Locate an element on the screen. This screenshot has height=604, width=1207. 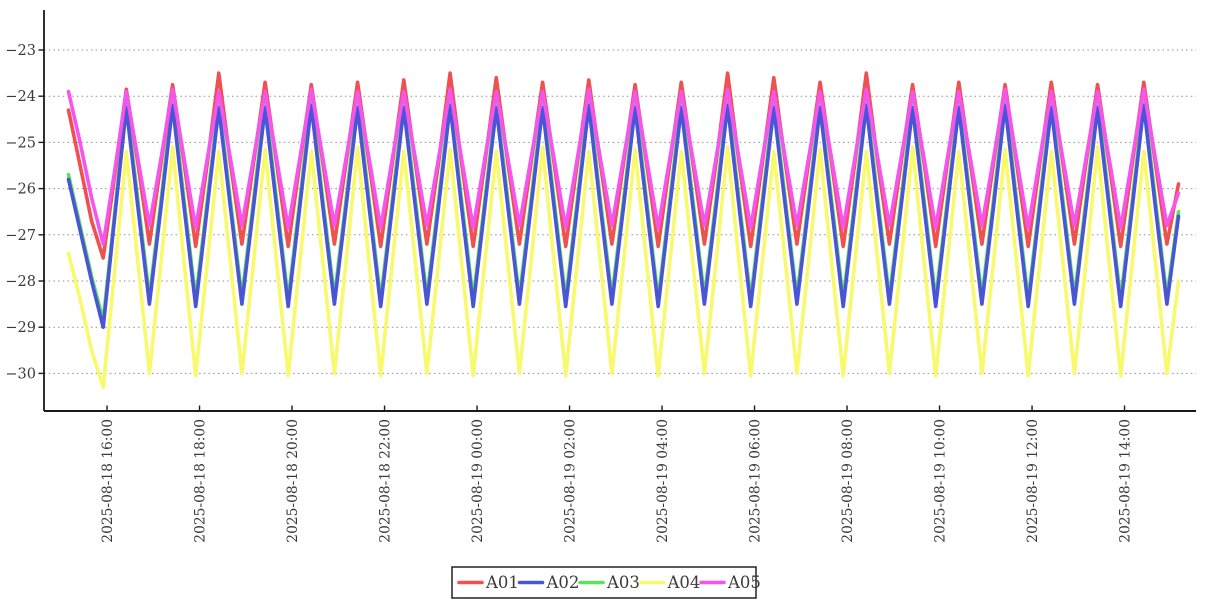
legend-label-A03: A03 is located at coordinates (623, 582).